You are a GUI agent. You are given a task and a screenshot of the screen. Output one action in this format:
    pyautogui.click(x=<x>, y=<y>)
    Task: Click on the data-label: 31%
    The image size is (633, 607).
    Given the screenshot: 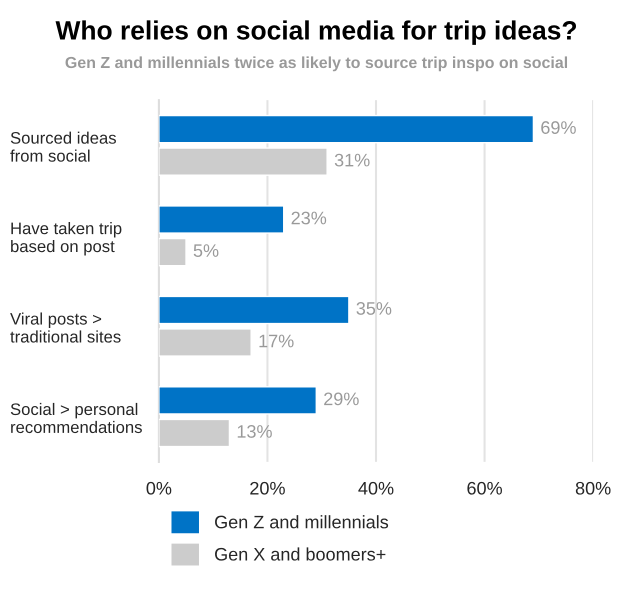 What is the action you would take?
    pyautogui.click(x=352, y=160)
    